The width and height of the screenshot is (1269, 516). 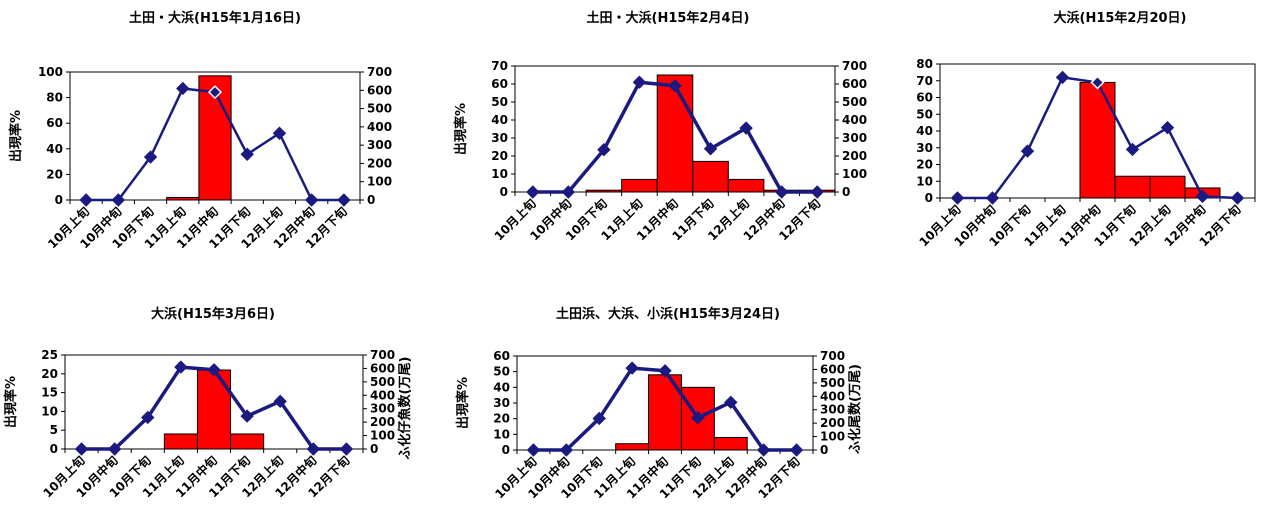 What do you see at coordinates (405, 408) in the screenshot?
I see `y2-axis-label: ふ化仔魚数(万尾)` at bounding box center [405, 408].